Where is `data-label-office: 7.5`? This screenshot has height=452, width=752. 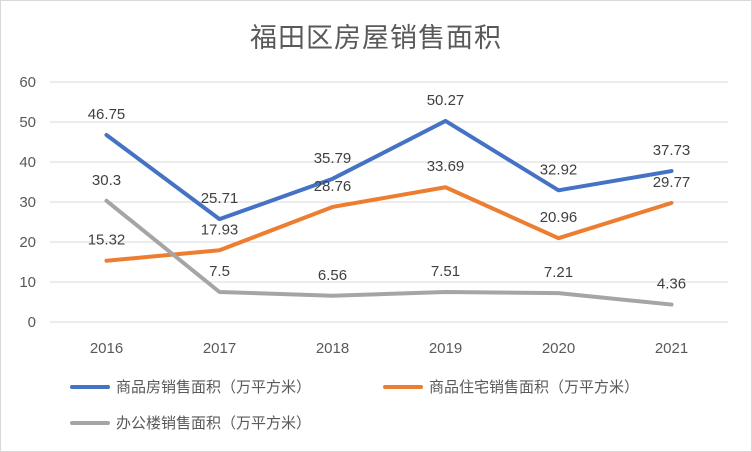
data-label-office: 7.5 is located at coordinates (219, 271).